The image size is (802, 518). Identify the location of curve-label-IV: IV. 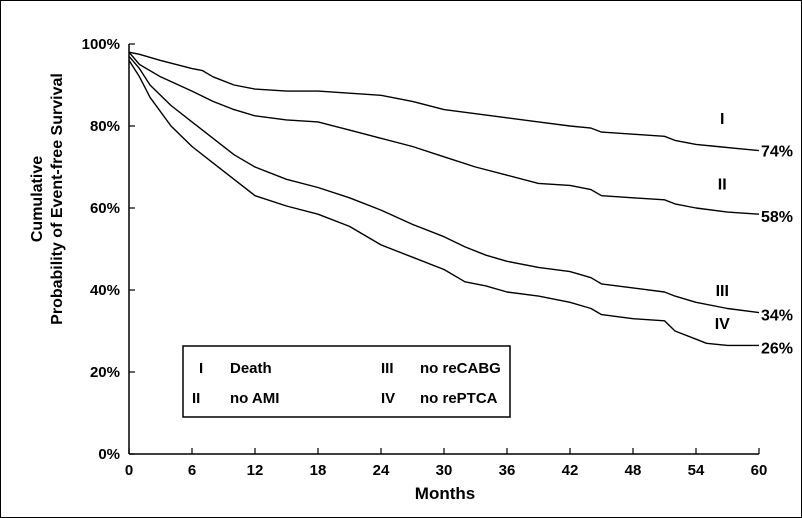
(722, 324).